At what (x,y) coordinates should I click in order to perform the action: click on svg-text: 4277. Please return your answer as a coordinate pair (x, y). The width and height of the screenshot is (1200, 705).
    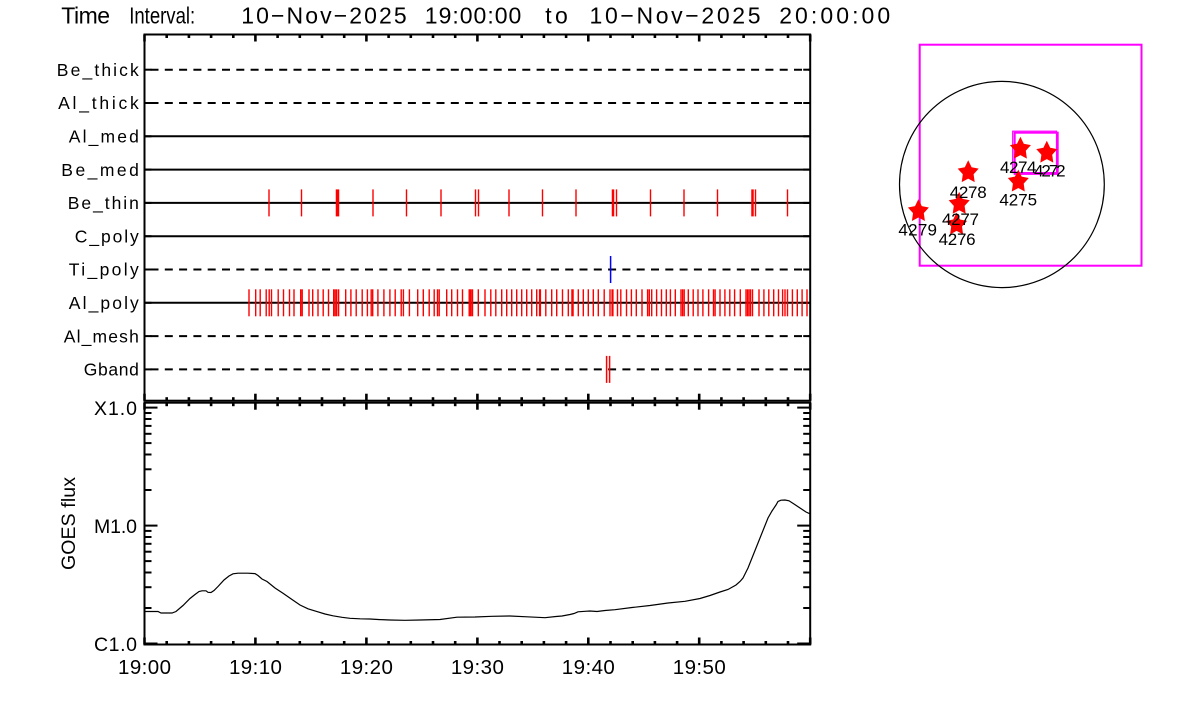
    Looking at the image, I should click on (960, 219).